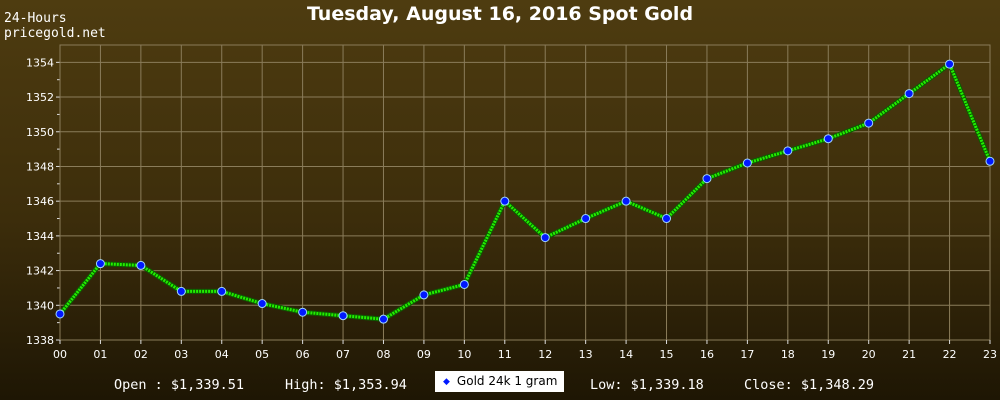 The width and height of the screenshot is (1000, 400). What do you see at coordinates (990, 354) in the screenshot?
I see `x-tick-label: 23` at bounding box center [990, 354].